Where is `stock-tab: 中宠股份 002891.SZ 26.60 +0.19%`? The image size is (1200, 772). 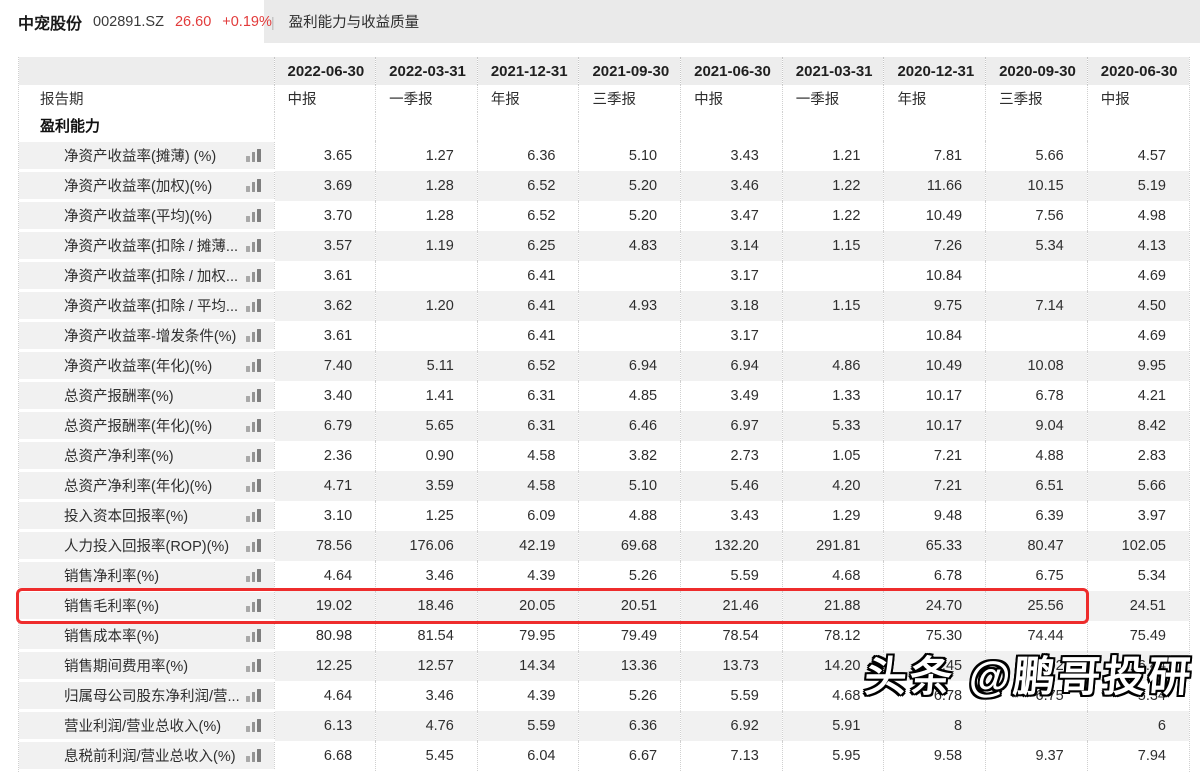
stock-tab: 中宠股份 002891.SZ 26.60 +0.19% is located at coordinates (136, 21).